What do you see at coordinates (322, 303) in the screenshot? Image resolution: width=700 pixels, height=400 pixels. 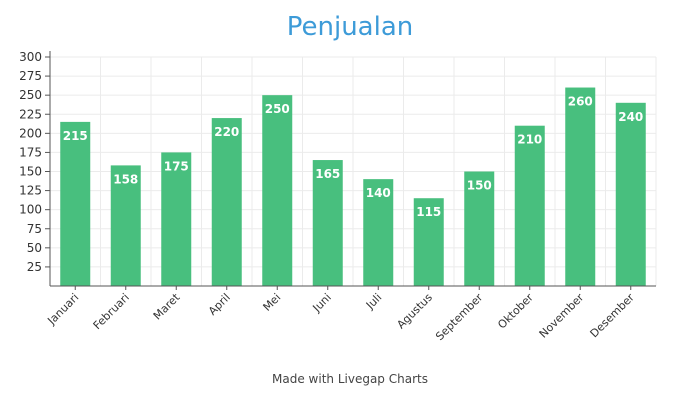 I see `x-tick-label: Juni` at bounding box center [322, 303].